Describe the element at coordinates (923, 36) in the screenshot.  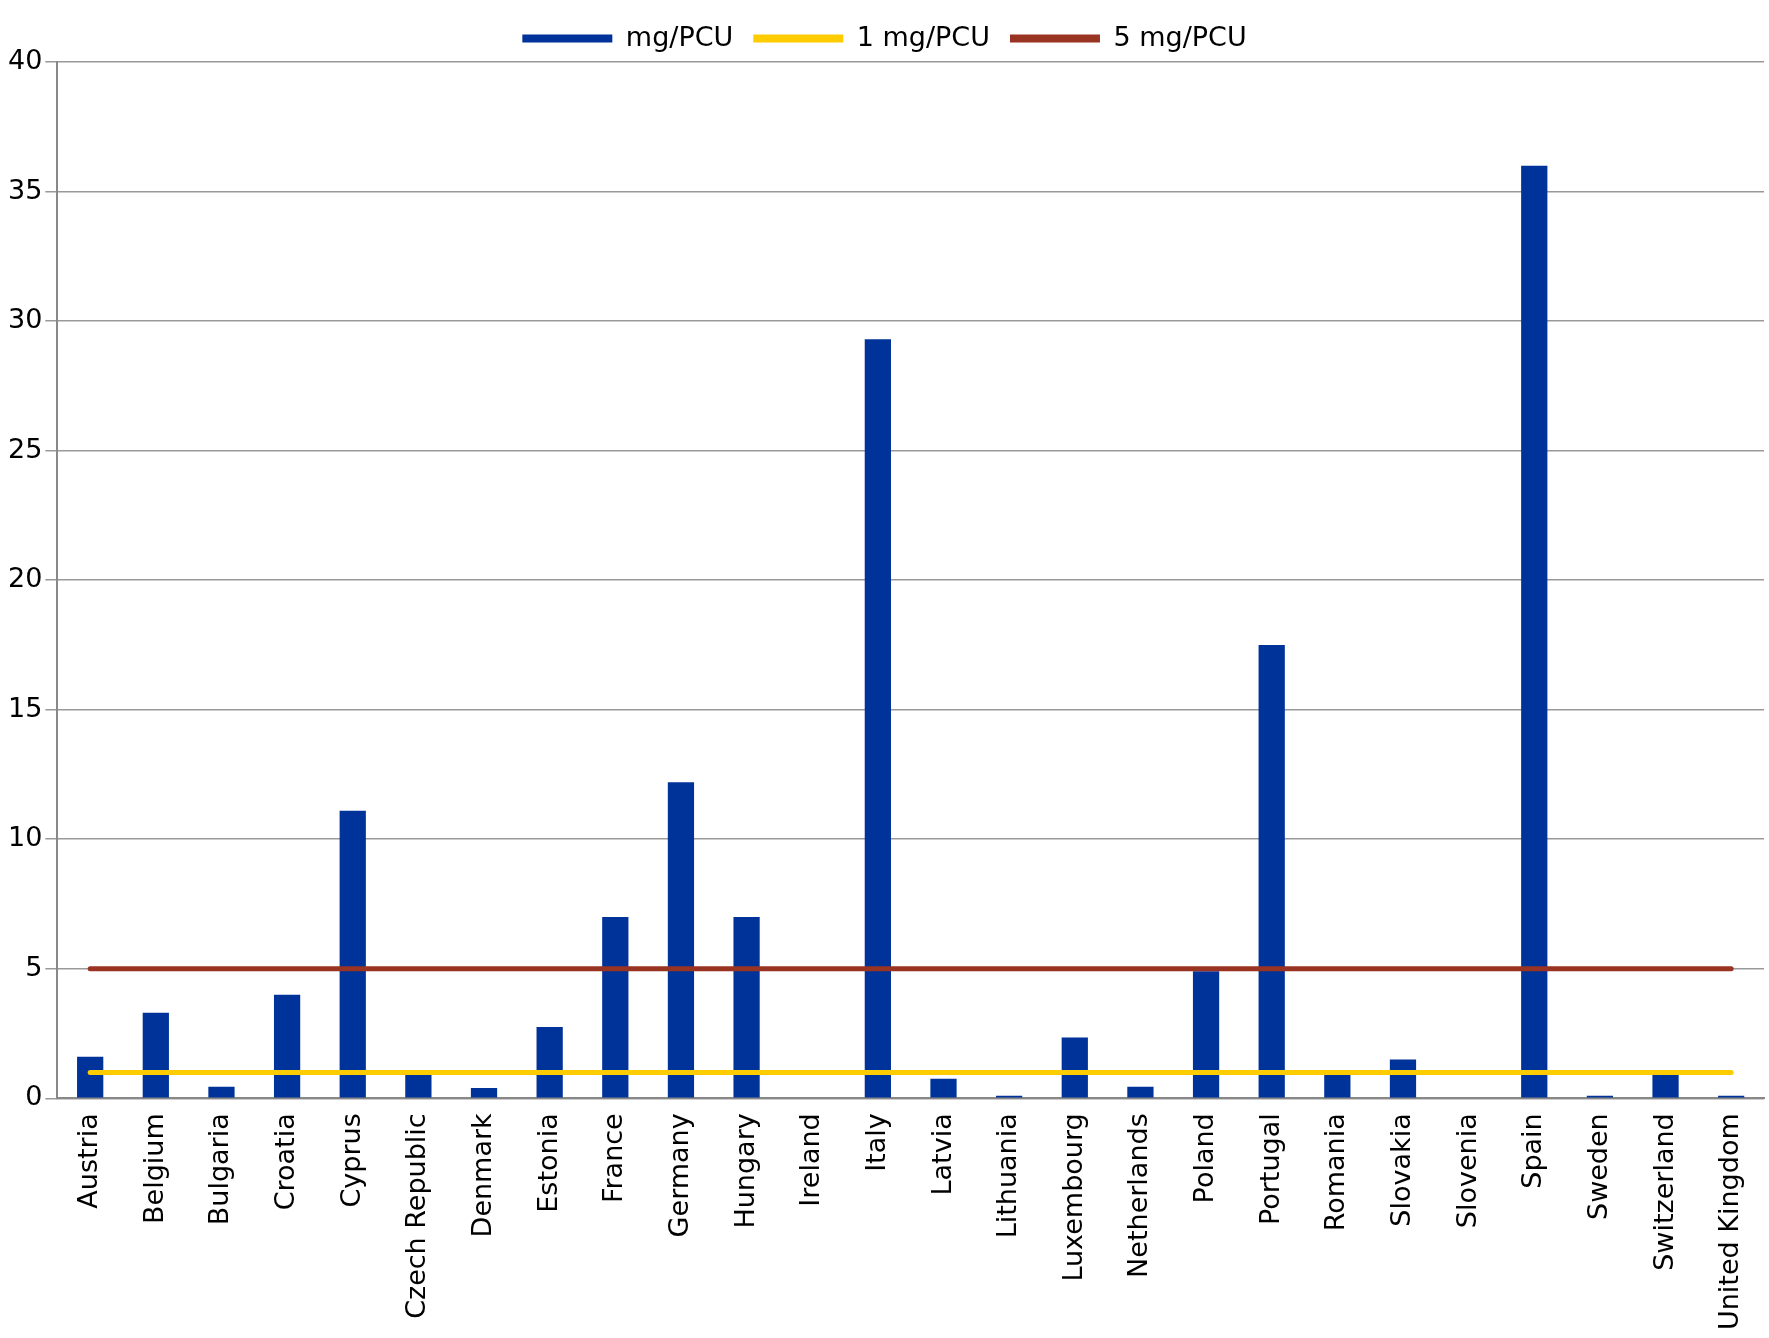
I see `legend-label: 1 mg/PCU` at that location.